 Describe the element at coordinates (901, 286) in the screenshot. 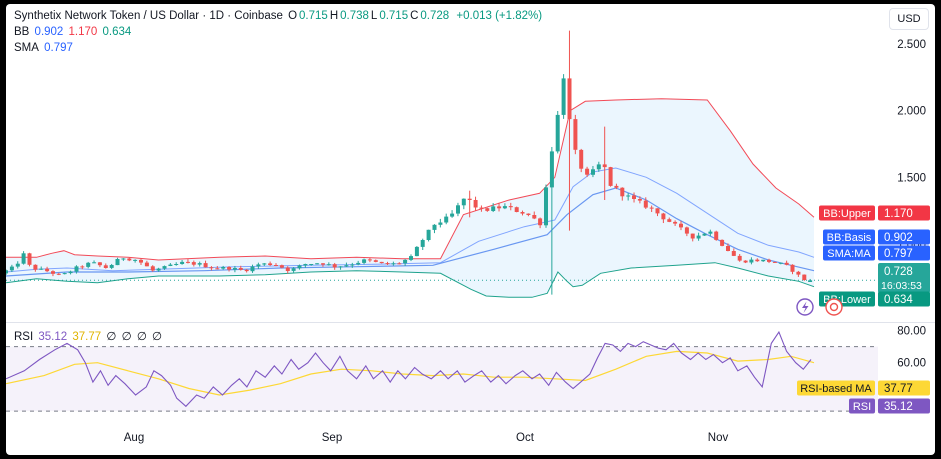

I see `price-countdown: 16:03:53` at that location.